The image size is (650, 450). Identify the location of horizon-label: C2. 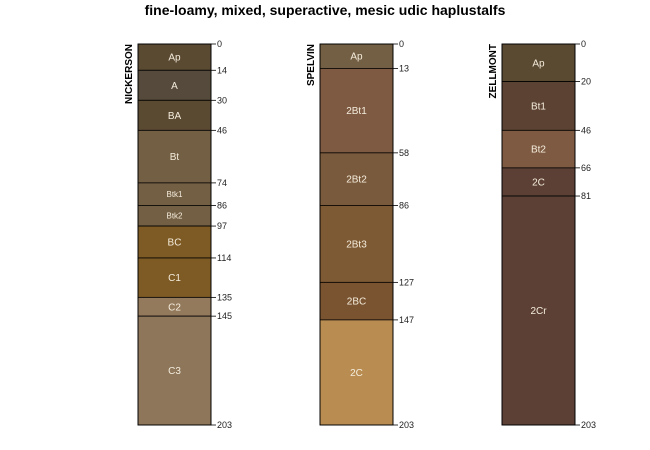
(174, 307).